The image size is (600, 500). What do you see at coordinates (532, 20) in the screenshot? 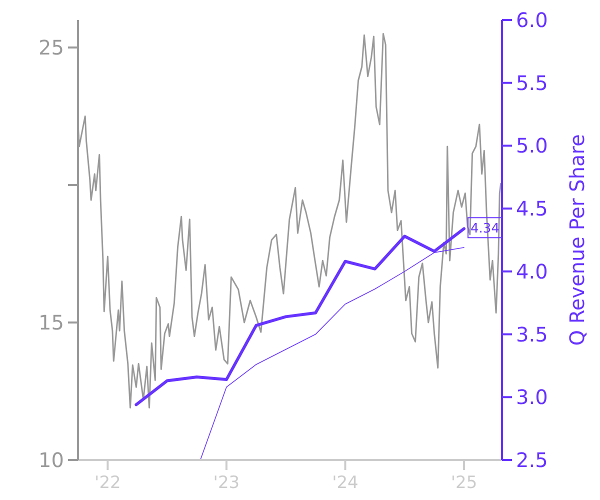
I see `y2-tick-label: 6.0` at bounding box center [532, 20].